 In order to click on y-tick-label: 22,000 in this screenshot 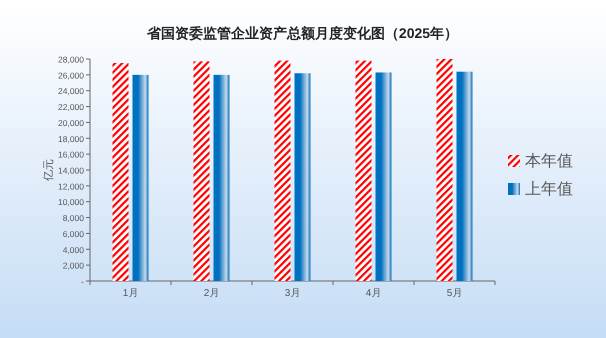, I will do `click(71, 107)`.